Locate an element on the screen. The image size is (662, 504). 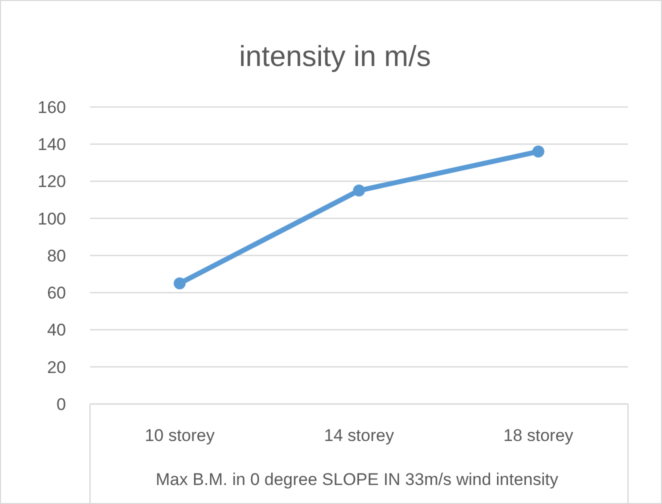
chart-title: intensity in m/s is located at coordinates (335, 57).